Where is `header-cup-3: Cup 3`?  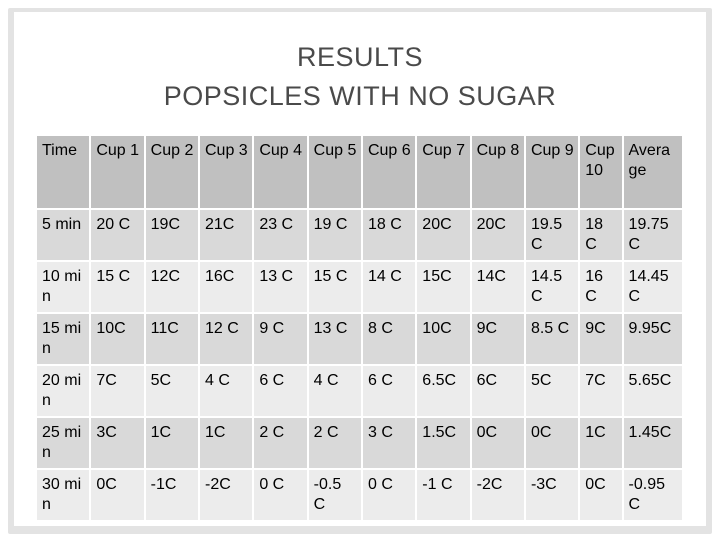 header-cup-3: Cup 3 is located at coordinates (226, 172).